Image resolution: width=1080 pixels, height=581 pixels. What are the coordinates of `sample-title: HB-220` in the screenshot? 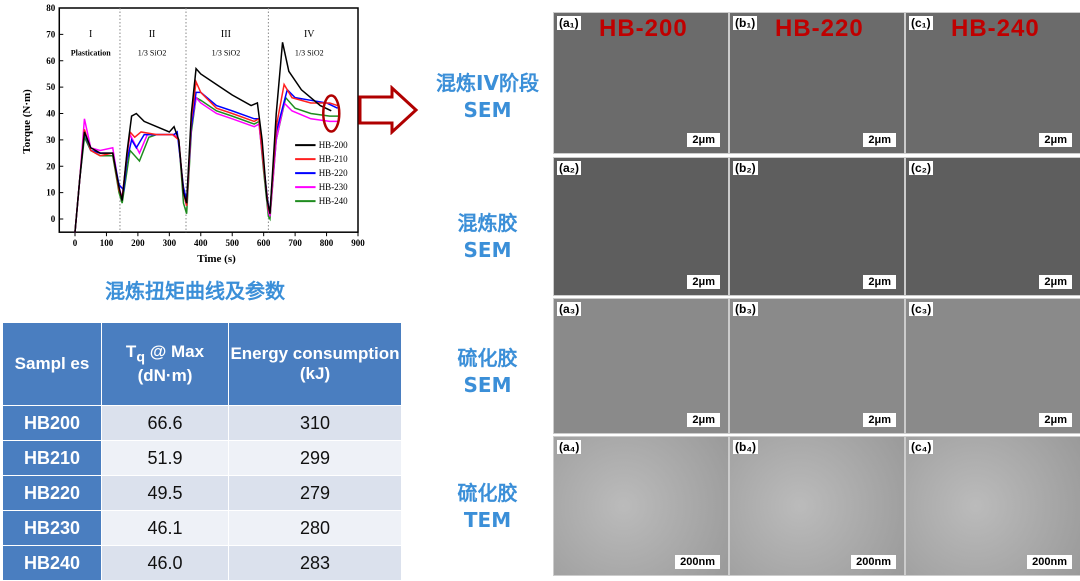 It's located at (819, 28).